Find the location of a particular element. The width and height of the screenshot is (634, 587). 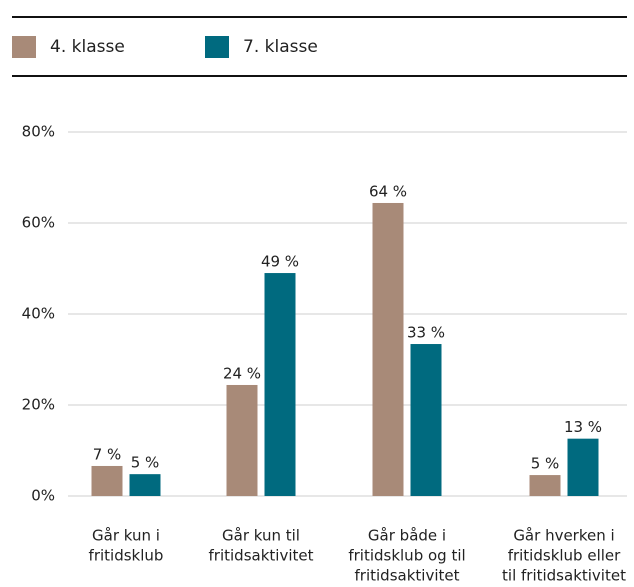

y-tick-label: 20% is located at coordinates (38, 405).